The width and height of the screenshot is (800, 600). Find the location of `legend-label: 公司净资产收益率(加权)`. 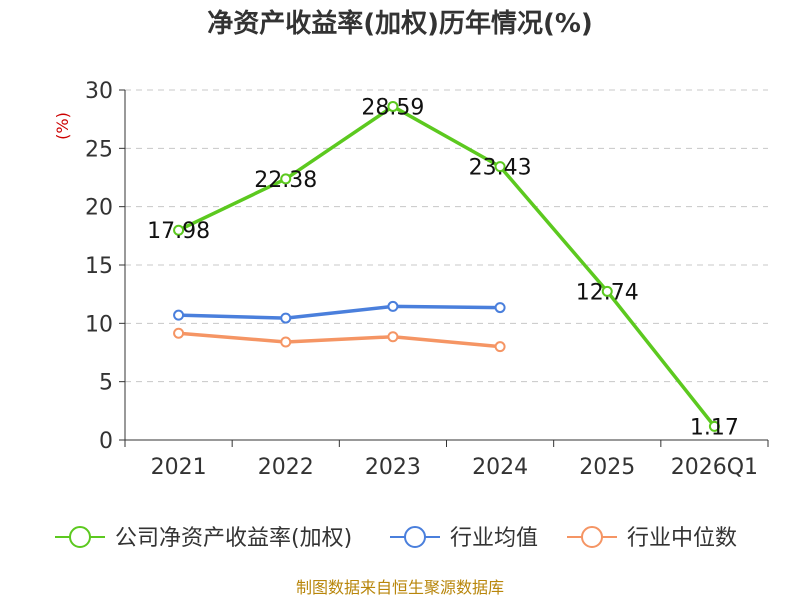

legend-label: 公司净资产收益率(加权) is located at coordinates (233, 538).